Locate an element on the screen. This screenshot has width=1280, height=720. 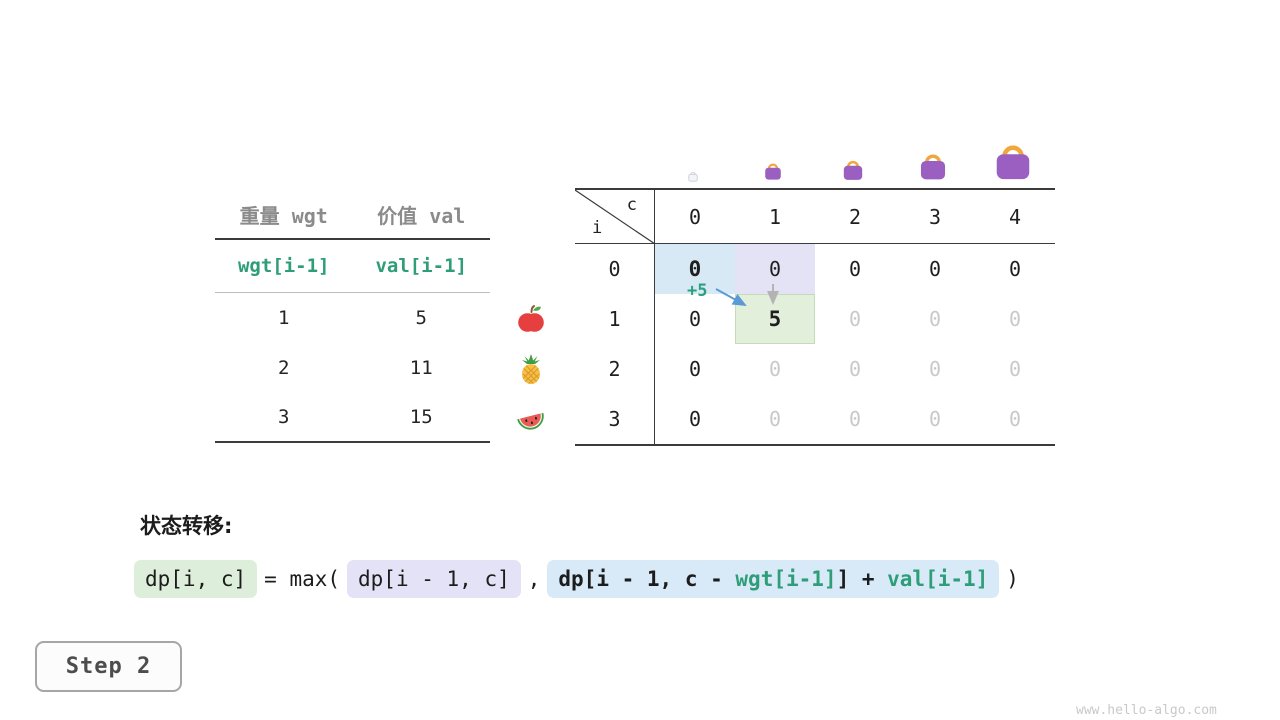
dp-col-header: 0 is located at coordinates (695, 217).